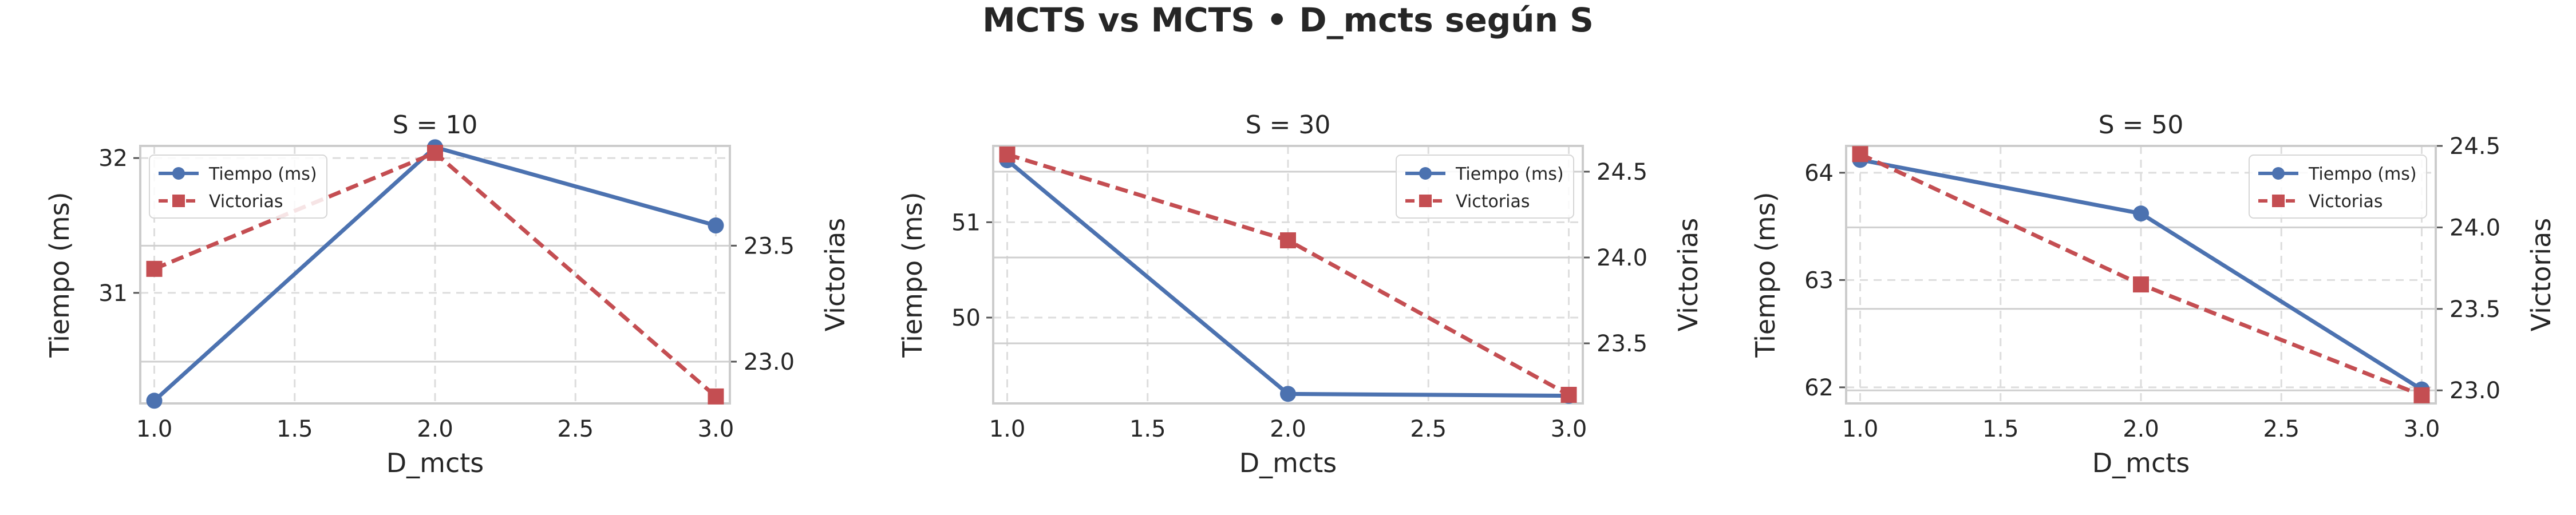 The height and width of the screenshot is (515, 2576). What do you see at coordinates (113, 158) in the screenshot?
I see `y-tick-label: 32` at bounding box center [113, 158].